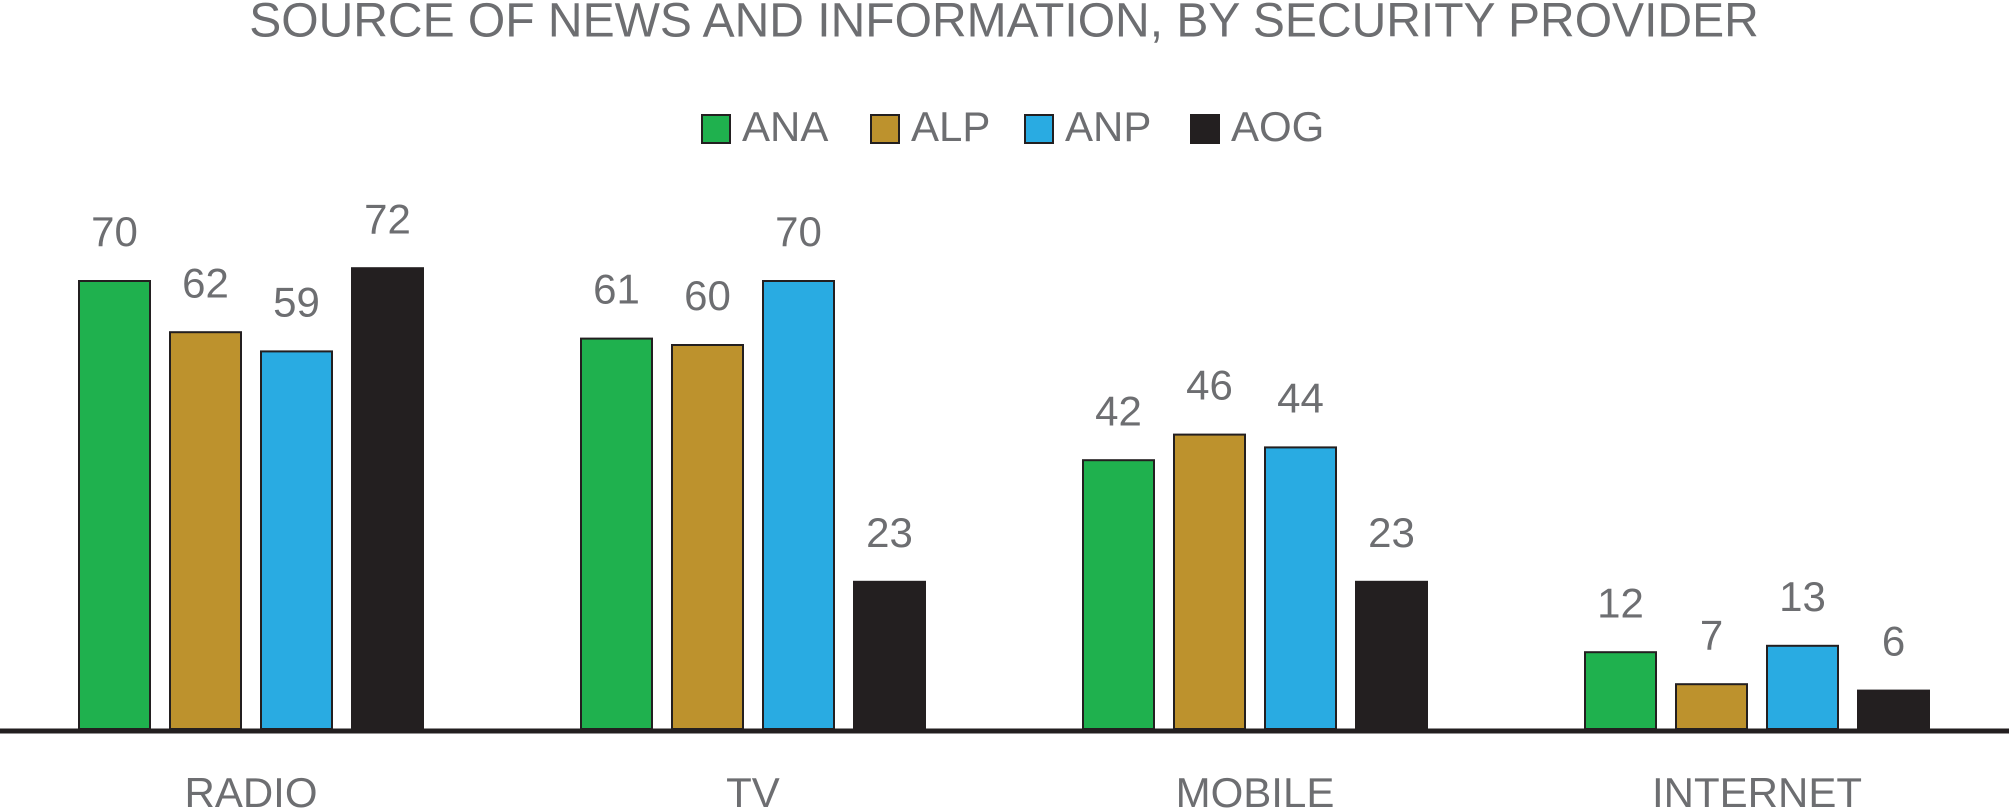 The height and width of the screenshot is (812, 2009). I want to click on value-label: 60, so click(707, 295).